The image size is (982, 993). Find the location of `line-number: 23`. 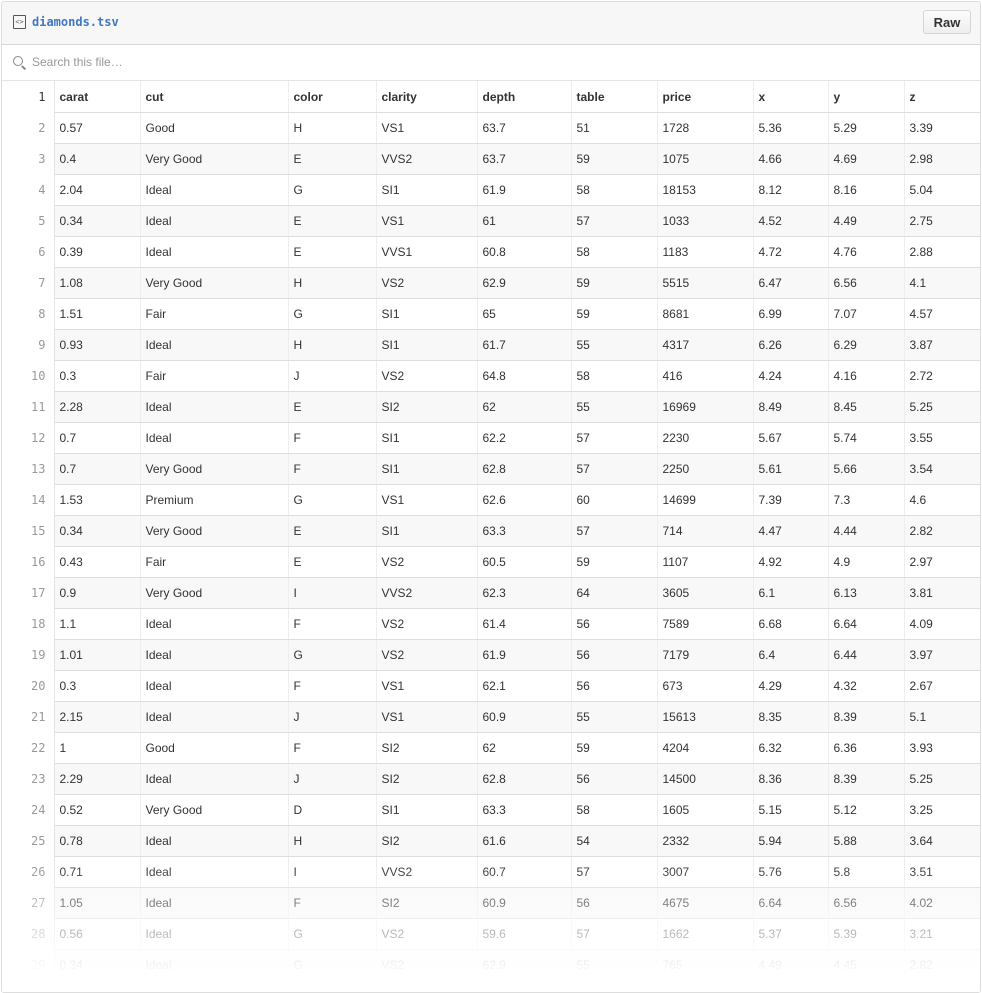

line-number: 23 is located at coordinates (28, 779).